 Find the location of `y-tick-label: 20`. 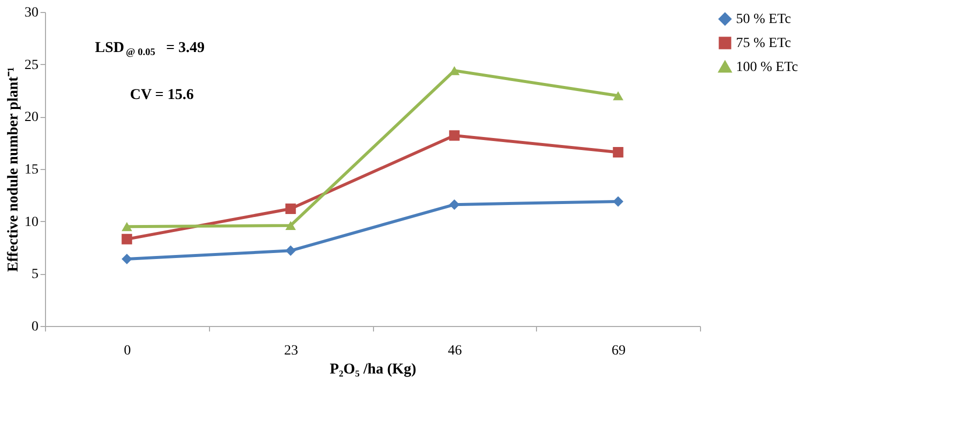

y-tick-label: 20 is located at coordinates (31, 118).